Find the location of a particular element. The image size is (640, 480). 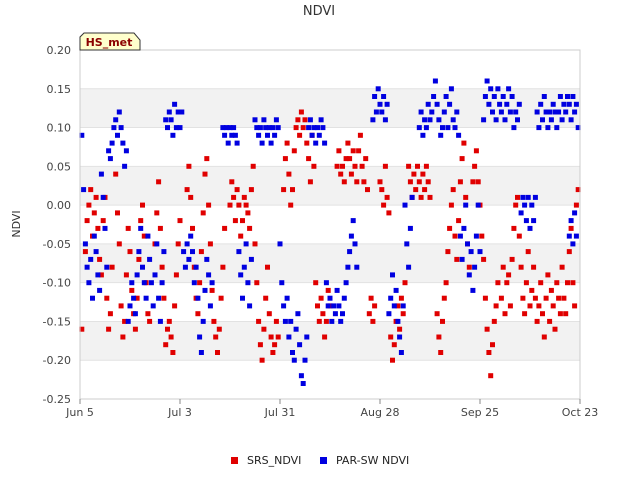

y-tick-label: -0.25 is located at coordinates (57, 399).